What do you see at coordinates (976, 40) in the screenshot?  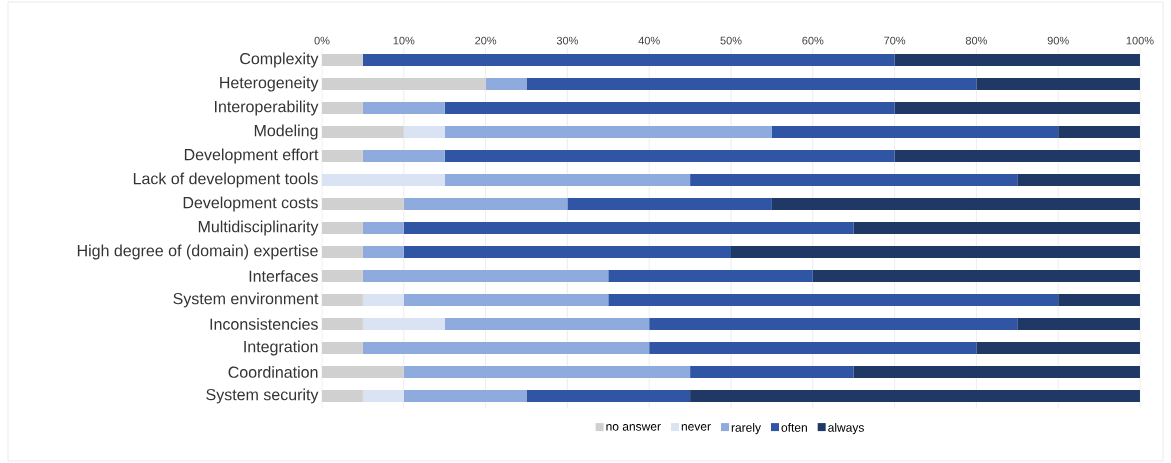 I see `x-tick-label: 80%` at bounding box center [976, 40].